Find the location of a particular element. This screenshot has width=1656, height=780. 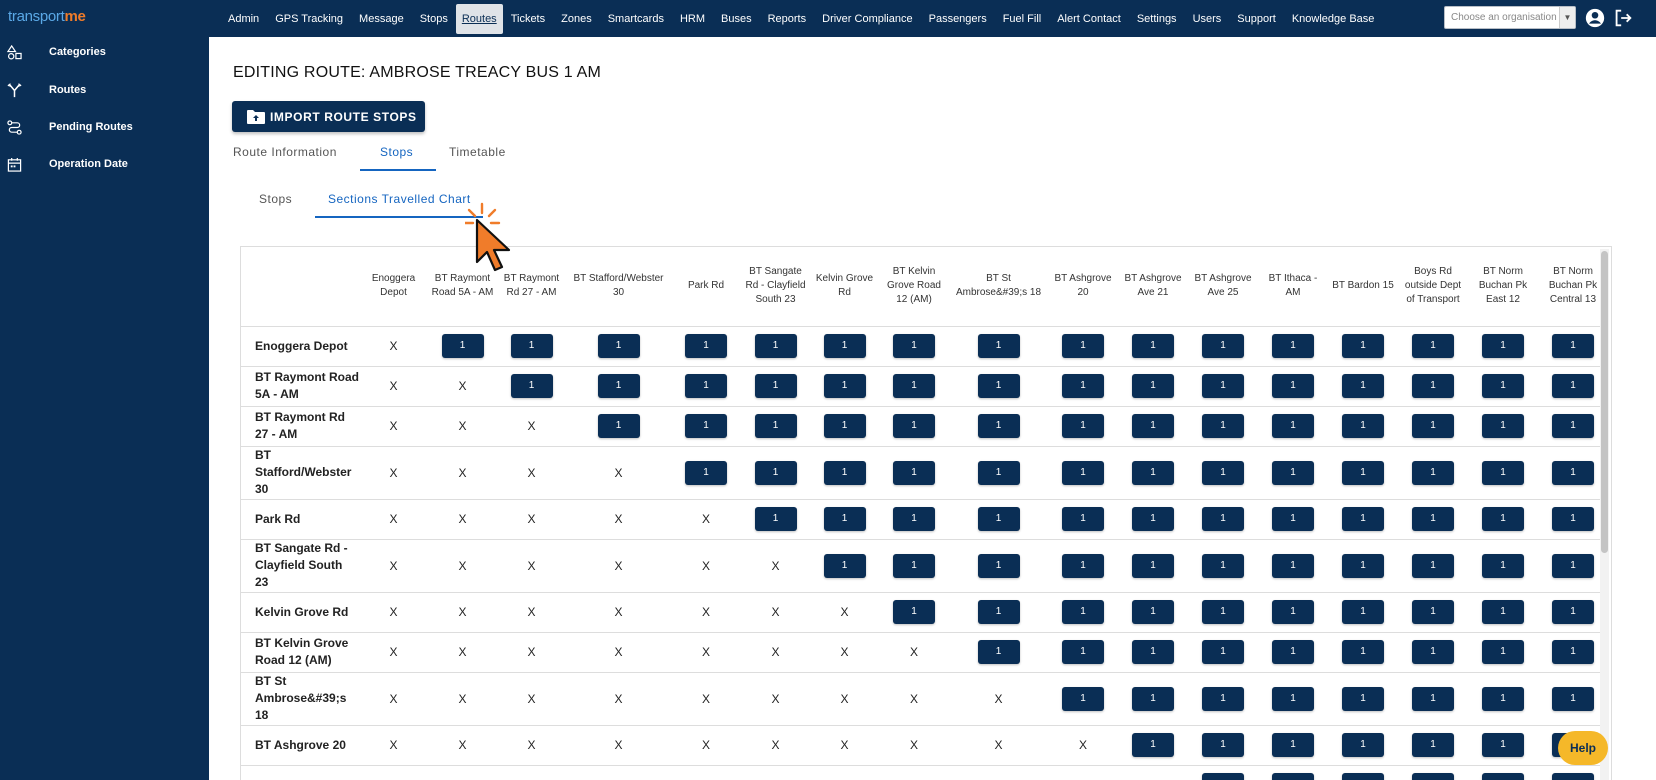

nav-item-reports: Reports is located at coordinates (787, 18).